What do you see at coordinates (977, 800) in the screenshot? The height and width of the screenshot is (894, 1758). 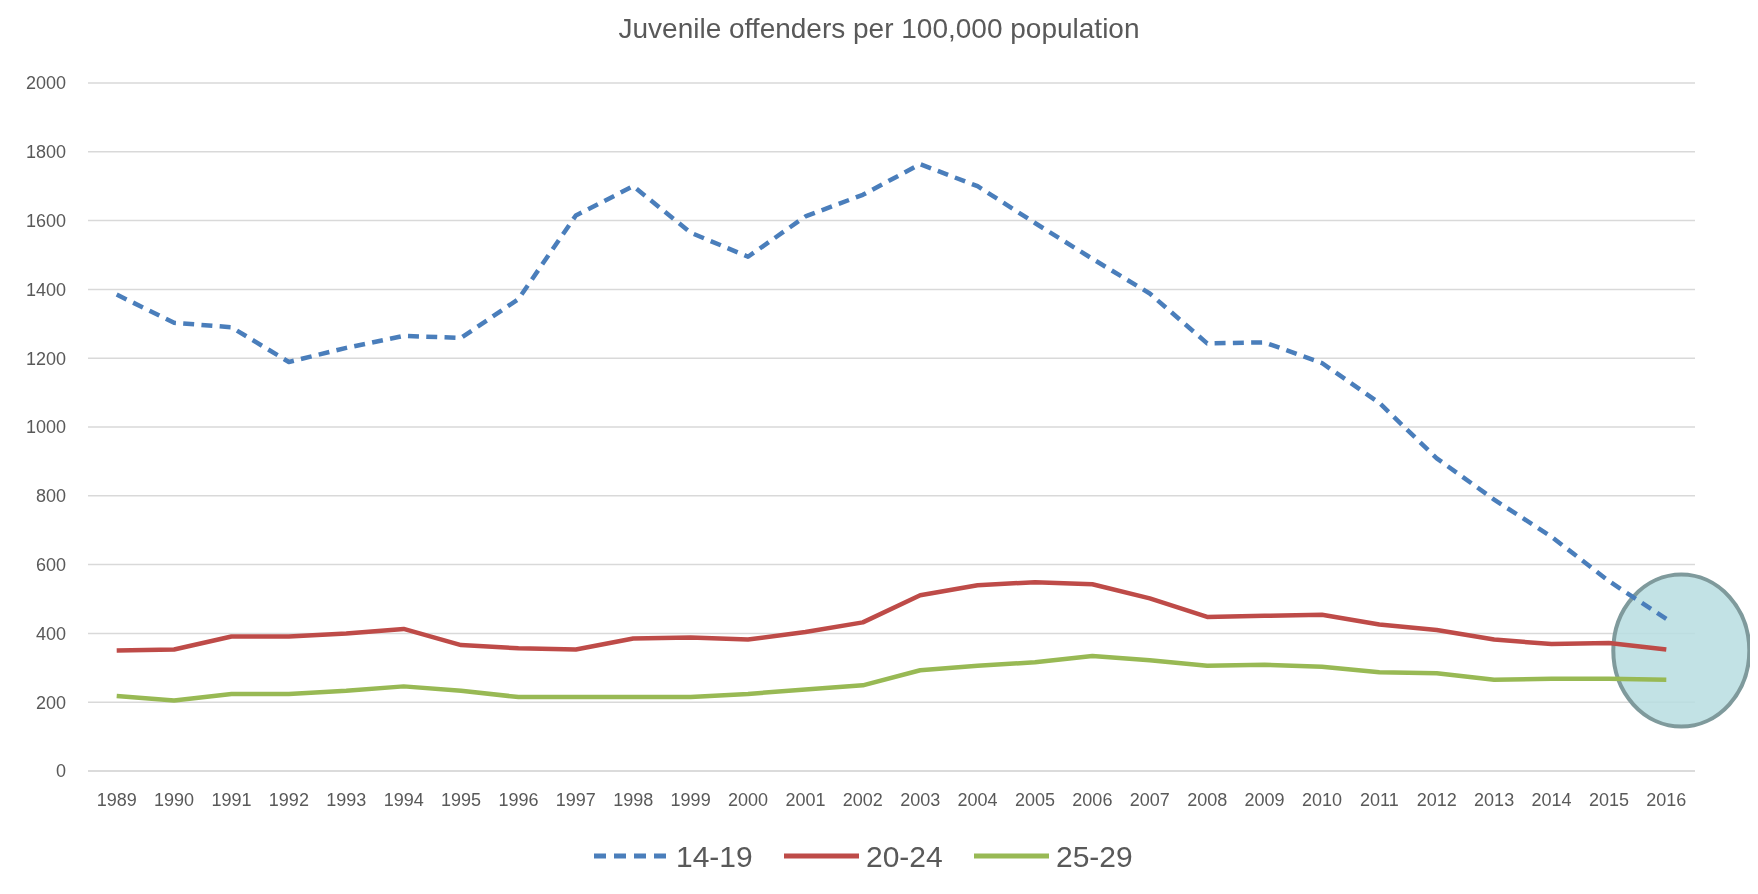 I see `x-tick-label: 2004` at bounding box center [977, 800].